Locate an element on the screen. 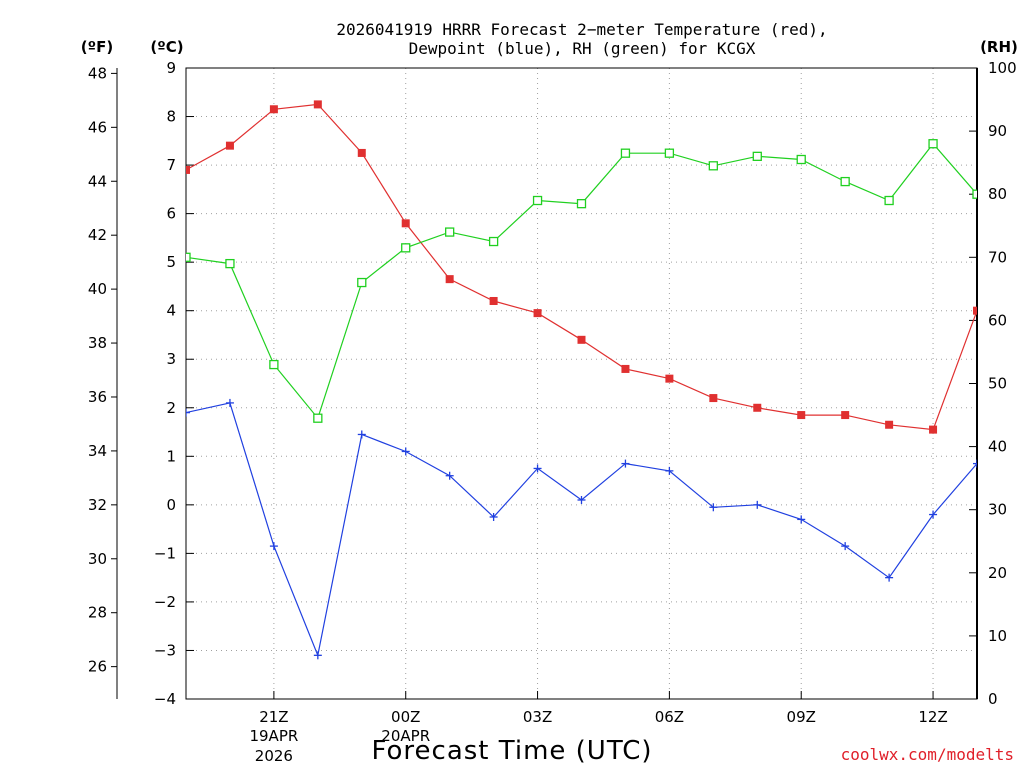 The height and width of the screenshot is (768, 1024). x-tick-date-label: 20APR is located at coordinates (405, 736).